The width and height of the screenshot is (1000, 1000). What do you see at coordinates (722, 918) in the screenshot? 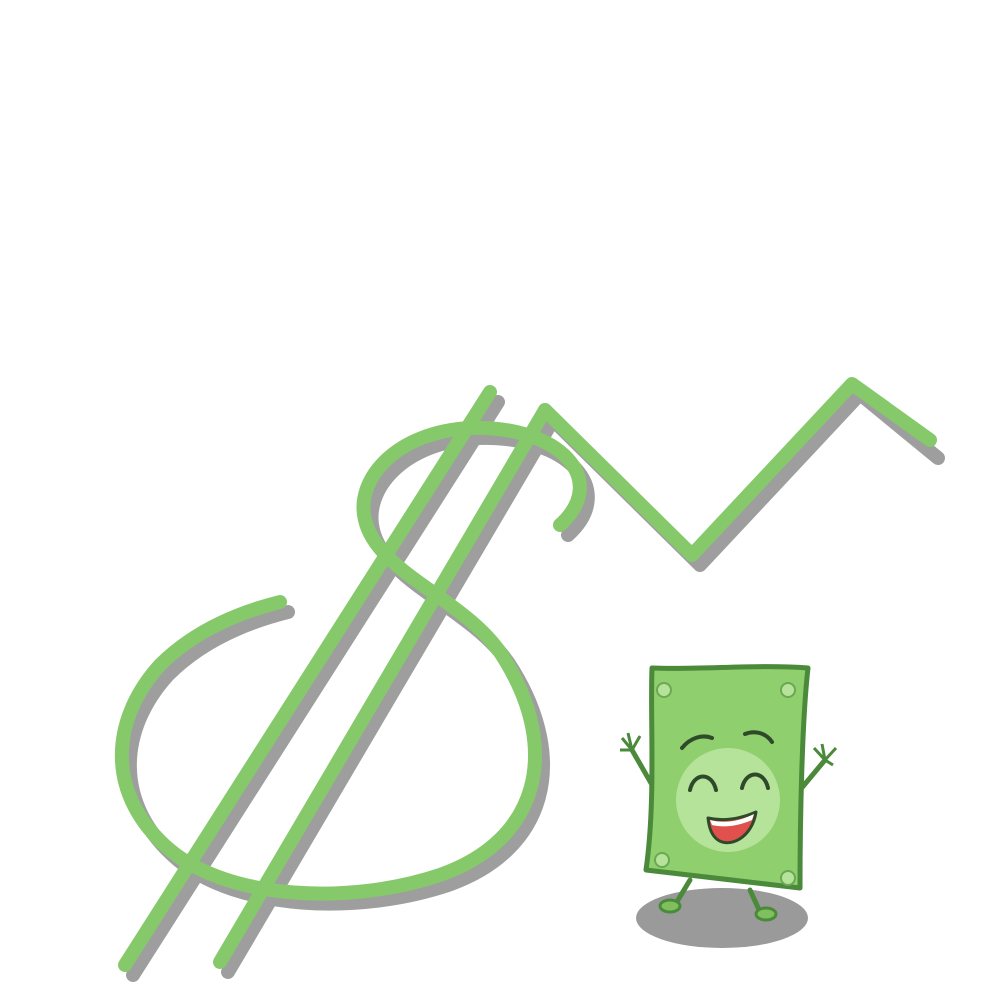
I see `mascot-ground-shadow` at bounding box center [722, 918].